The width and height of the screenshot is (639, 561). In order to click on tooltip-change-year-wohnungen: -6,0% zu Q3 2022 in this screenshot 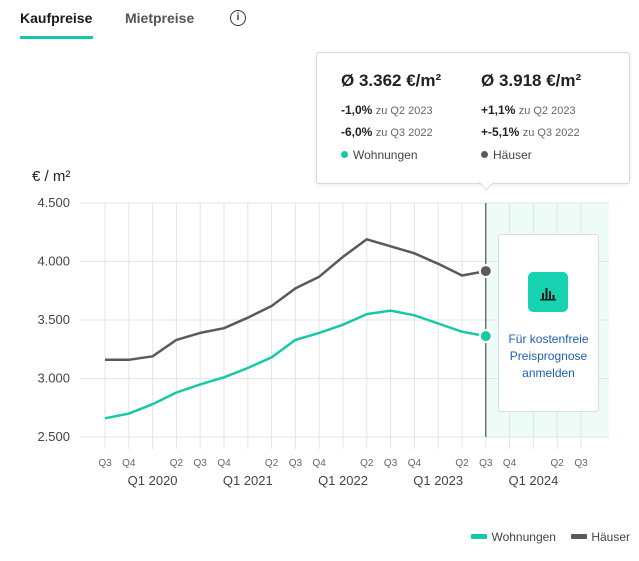, I will do `click(391, 132)`.